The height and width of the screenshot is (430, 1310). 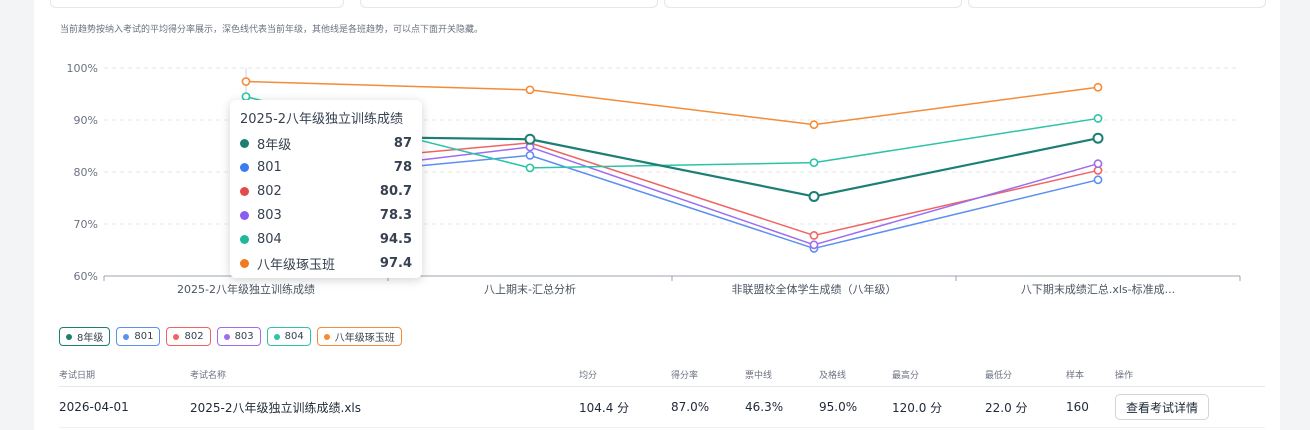 What do you see at coordinates (402, 143) in the screenshot?
I see `tooltip-series-value: 87` at bounding box center [402, 143].